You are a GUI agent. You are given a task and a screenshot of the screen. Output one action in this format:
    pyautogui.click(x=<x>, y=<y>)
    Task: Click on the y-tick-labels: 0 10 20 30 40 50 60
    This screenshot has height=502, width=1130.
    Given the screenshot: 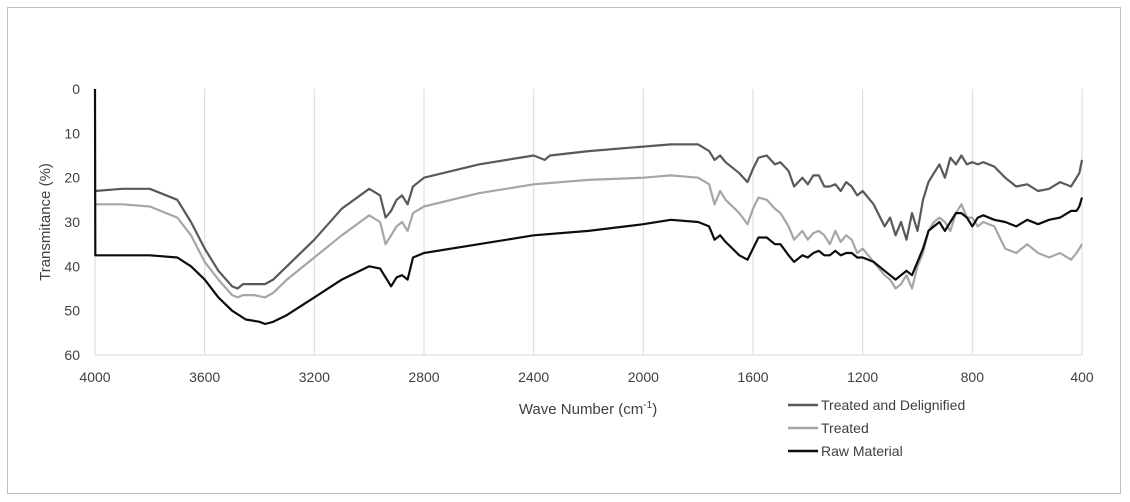 What is the action you would take?
    pyautogui.click(x=72, y=222)
    